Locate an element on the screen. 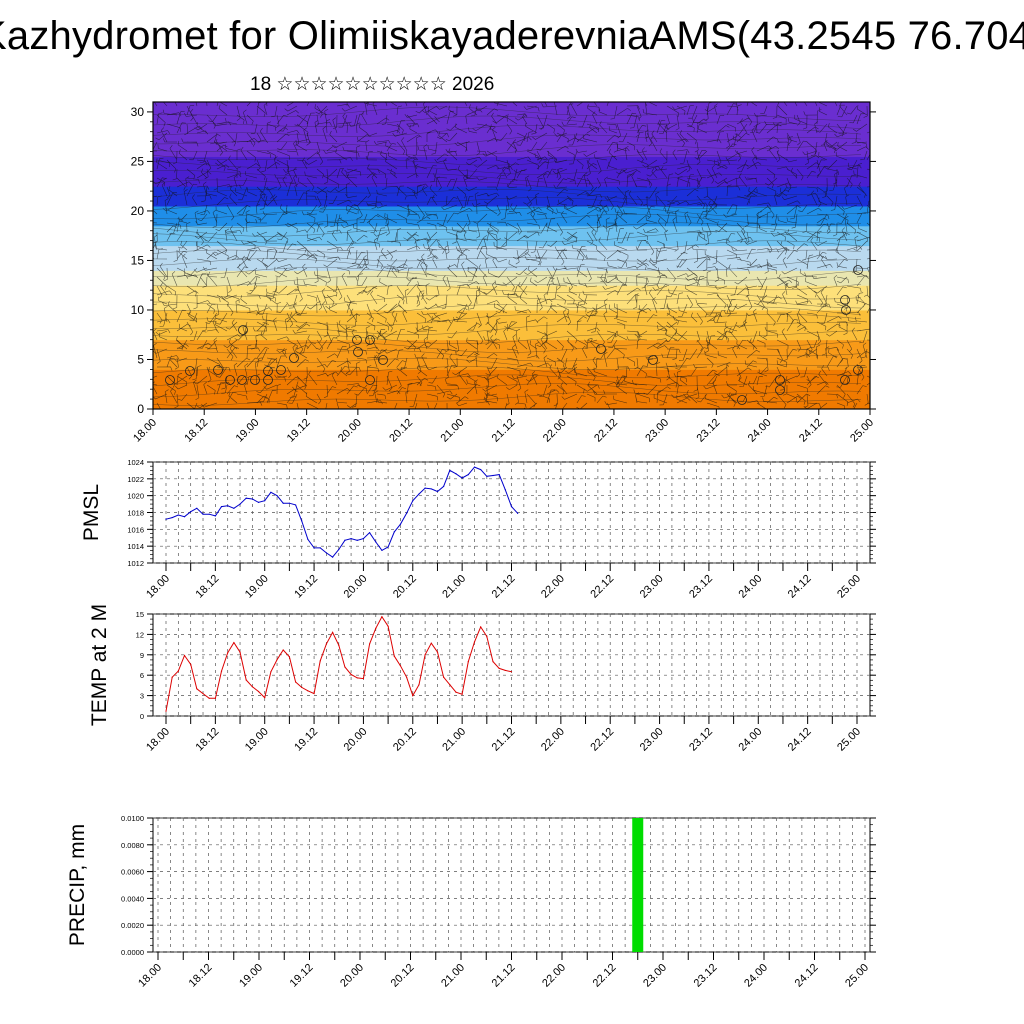 The height and width of the screenshot is (1024, 1024). x-tick-label: 24.00 is located at coordinates (750, 740).